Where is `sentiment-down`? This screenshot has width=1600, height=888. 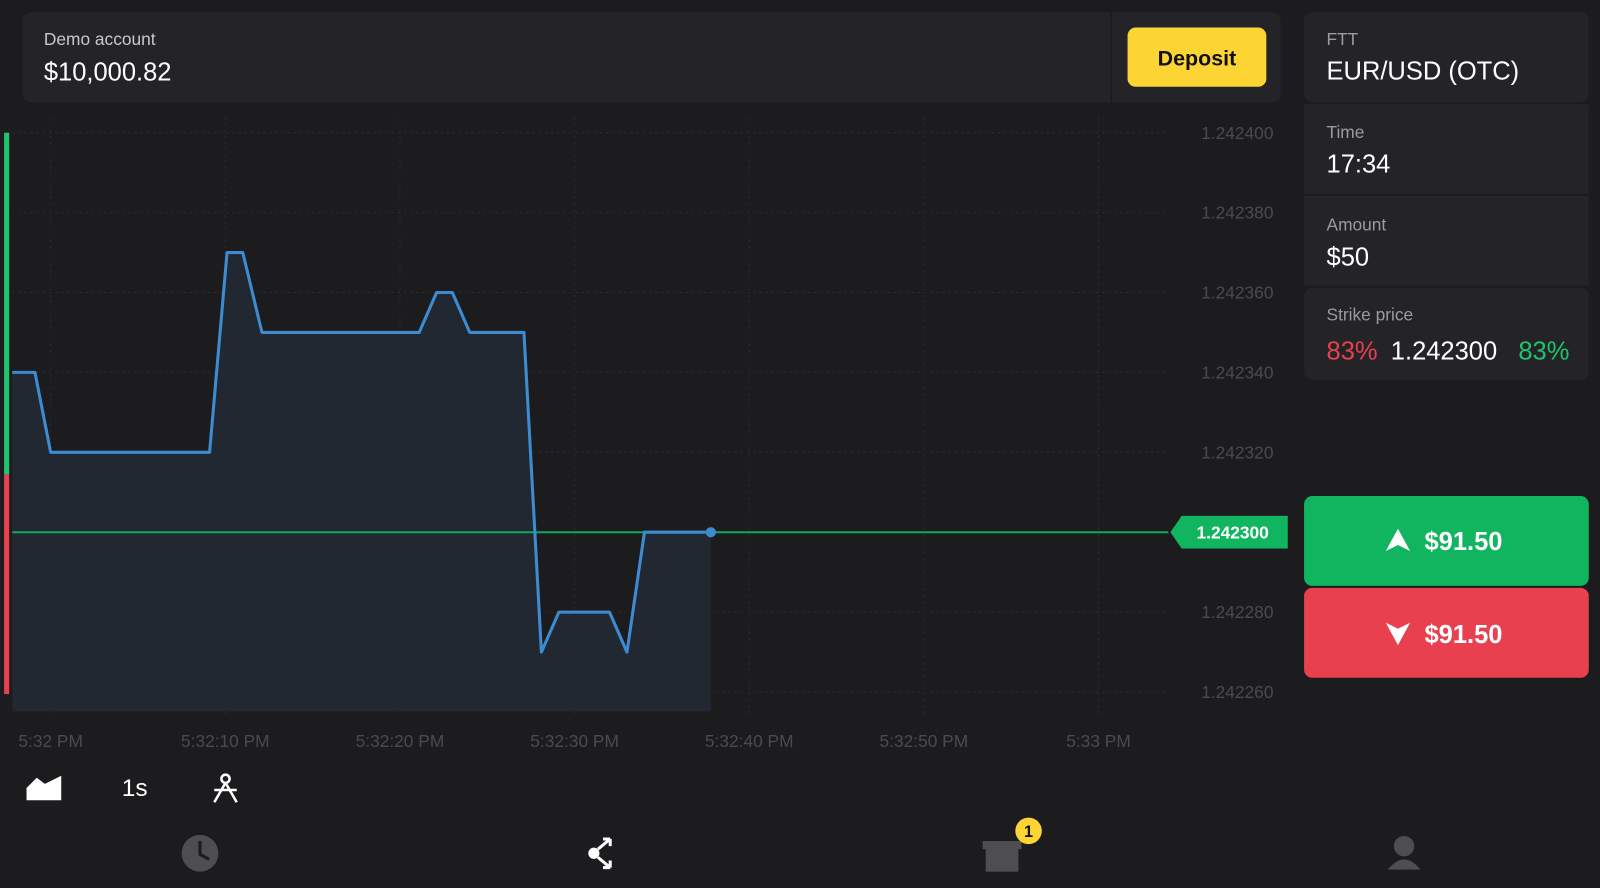
sentiment-down is located at coordinates (7, 584).